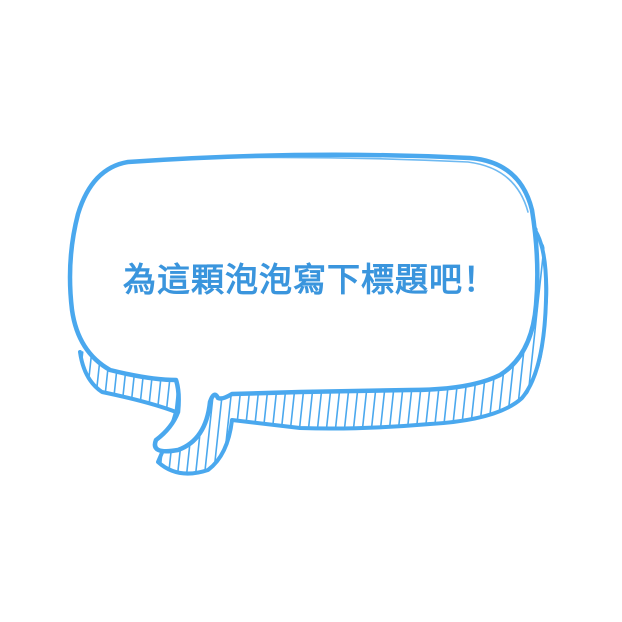  Describe the element at coordinates (310, 279) in the screenshot. I see `bubble-title: 為這顆泡泡寫下標題吧！` at that location.